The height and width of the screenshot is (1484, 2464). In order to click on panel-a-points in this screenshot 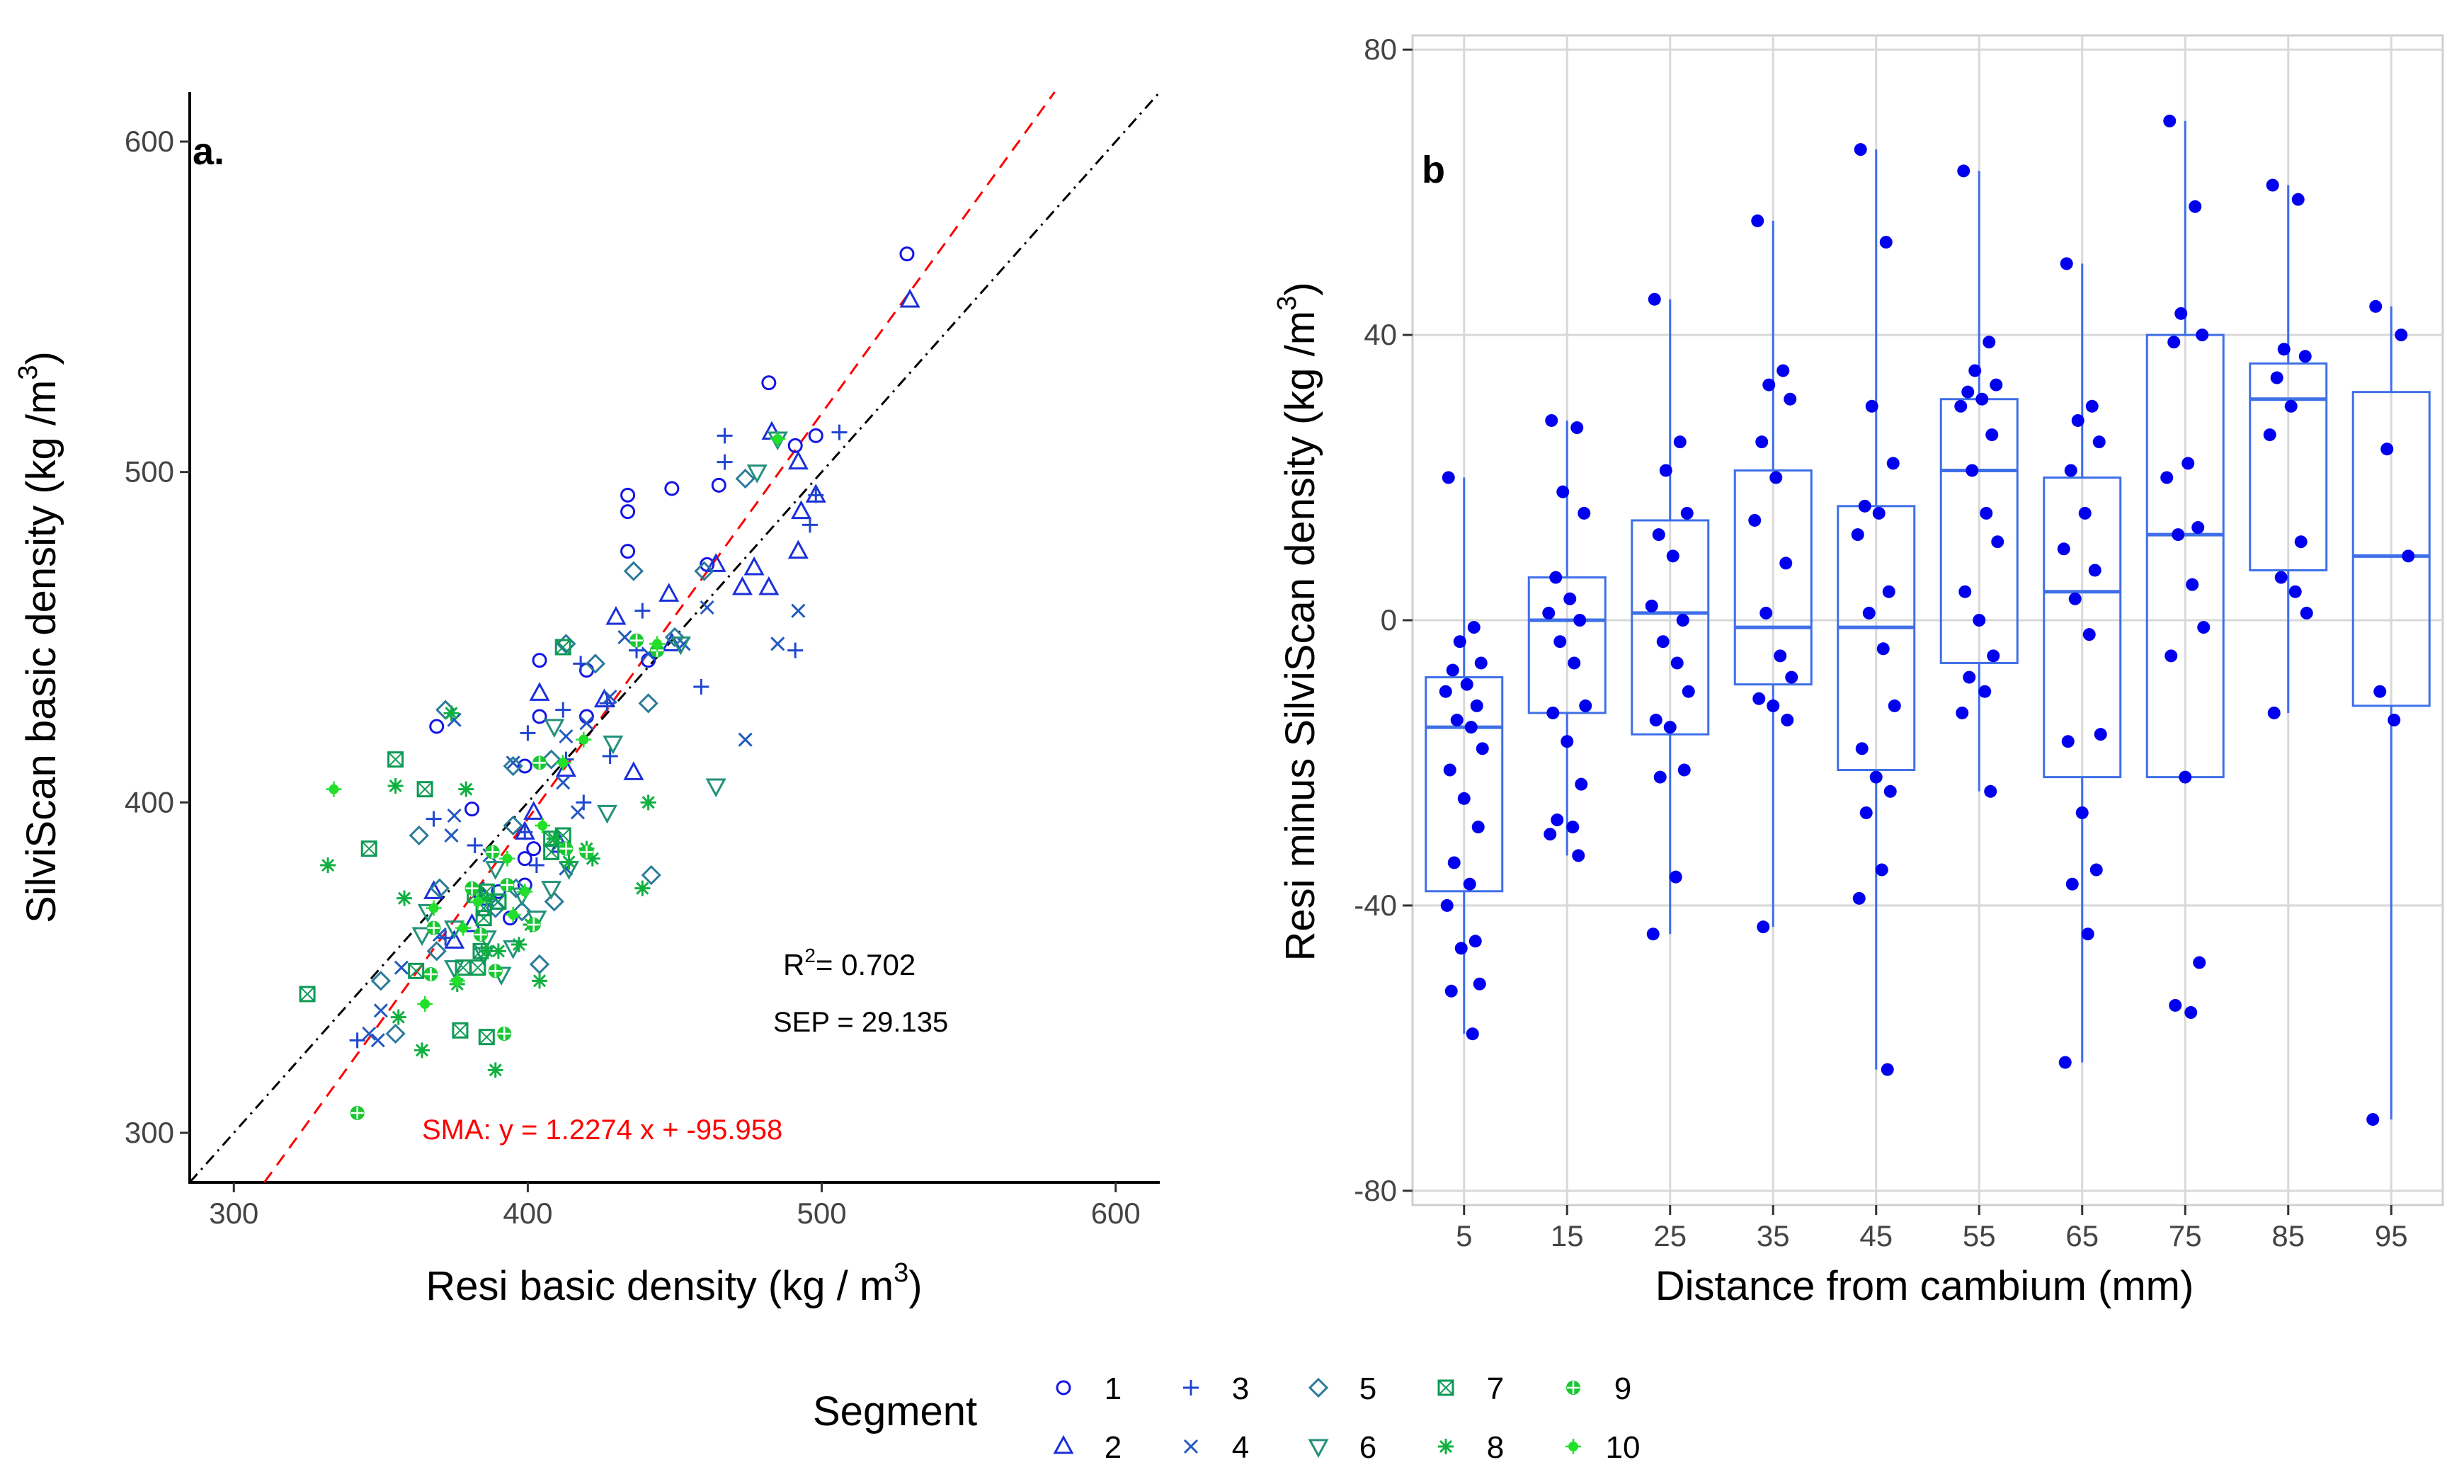, I will do `click(609, 683)`.